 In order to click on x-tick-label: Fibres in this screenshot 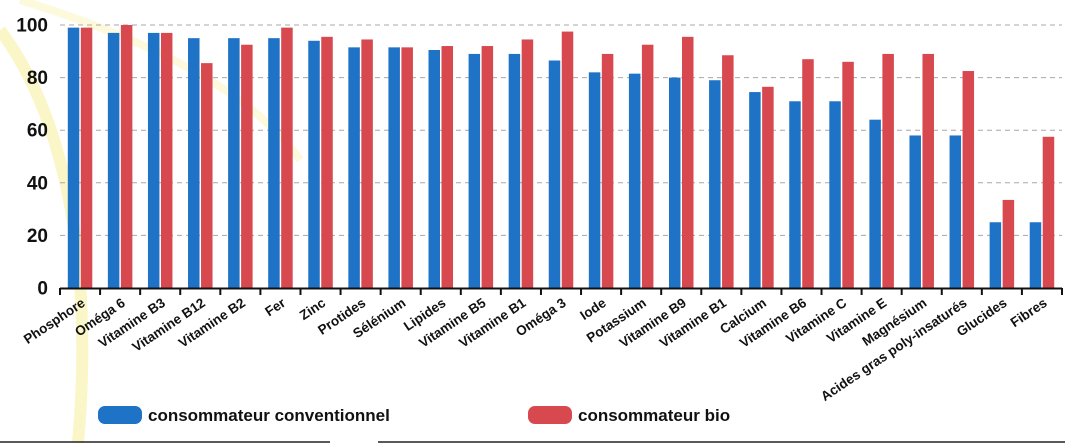, I will do `click(1029, 312)`.